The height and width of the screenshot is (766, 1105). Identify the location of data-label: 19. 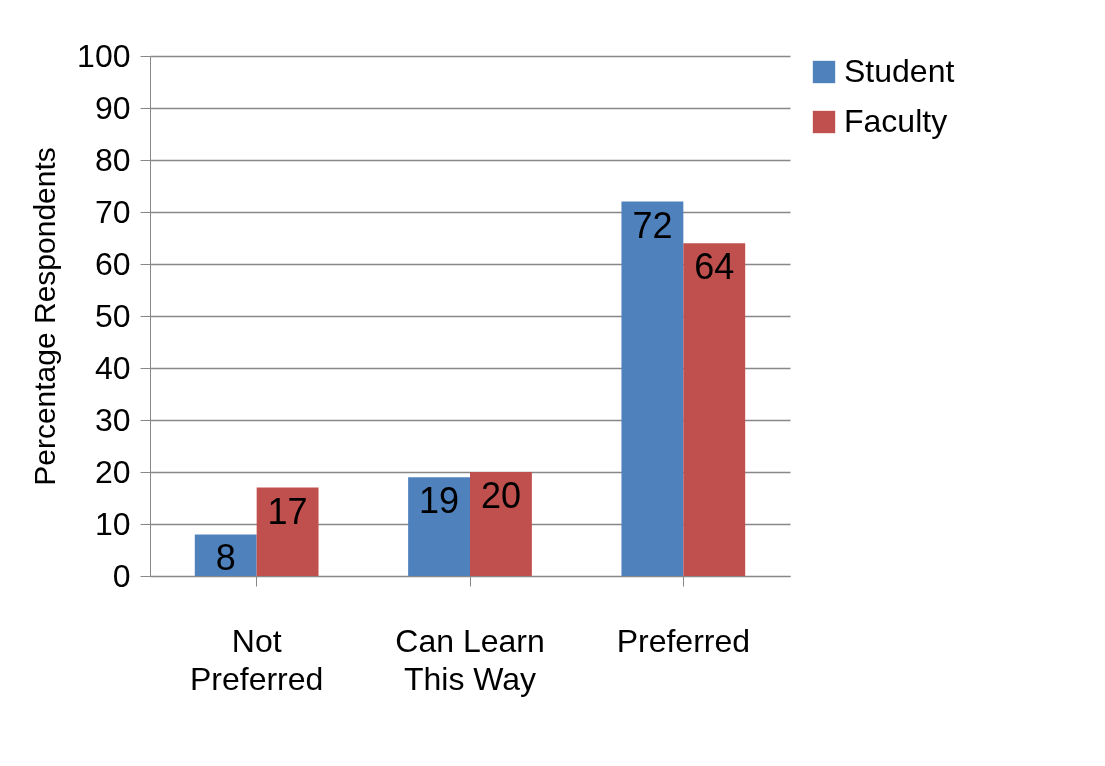
(439, 501).